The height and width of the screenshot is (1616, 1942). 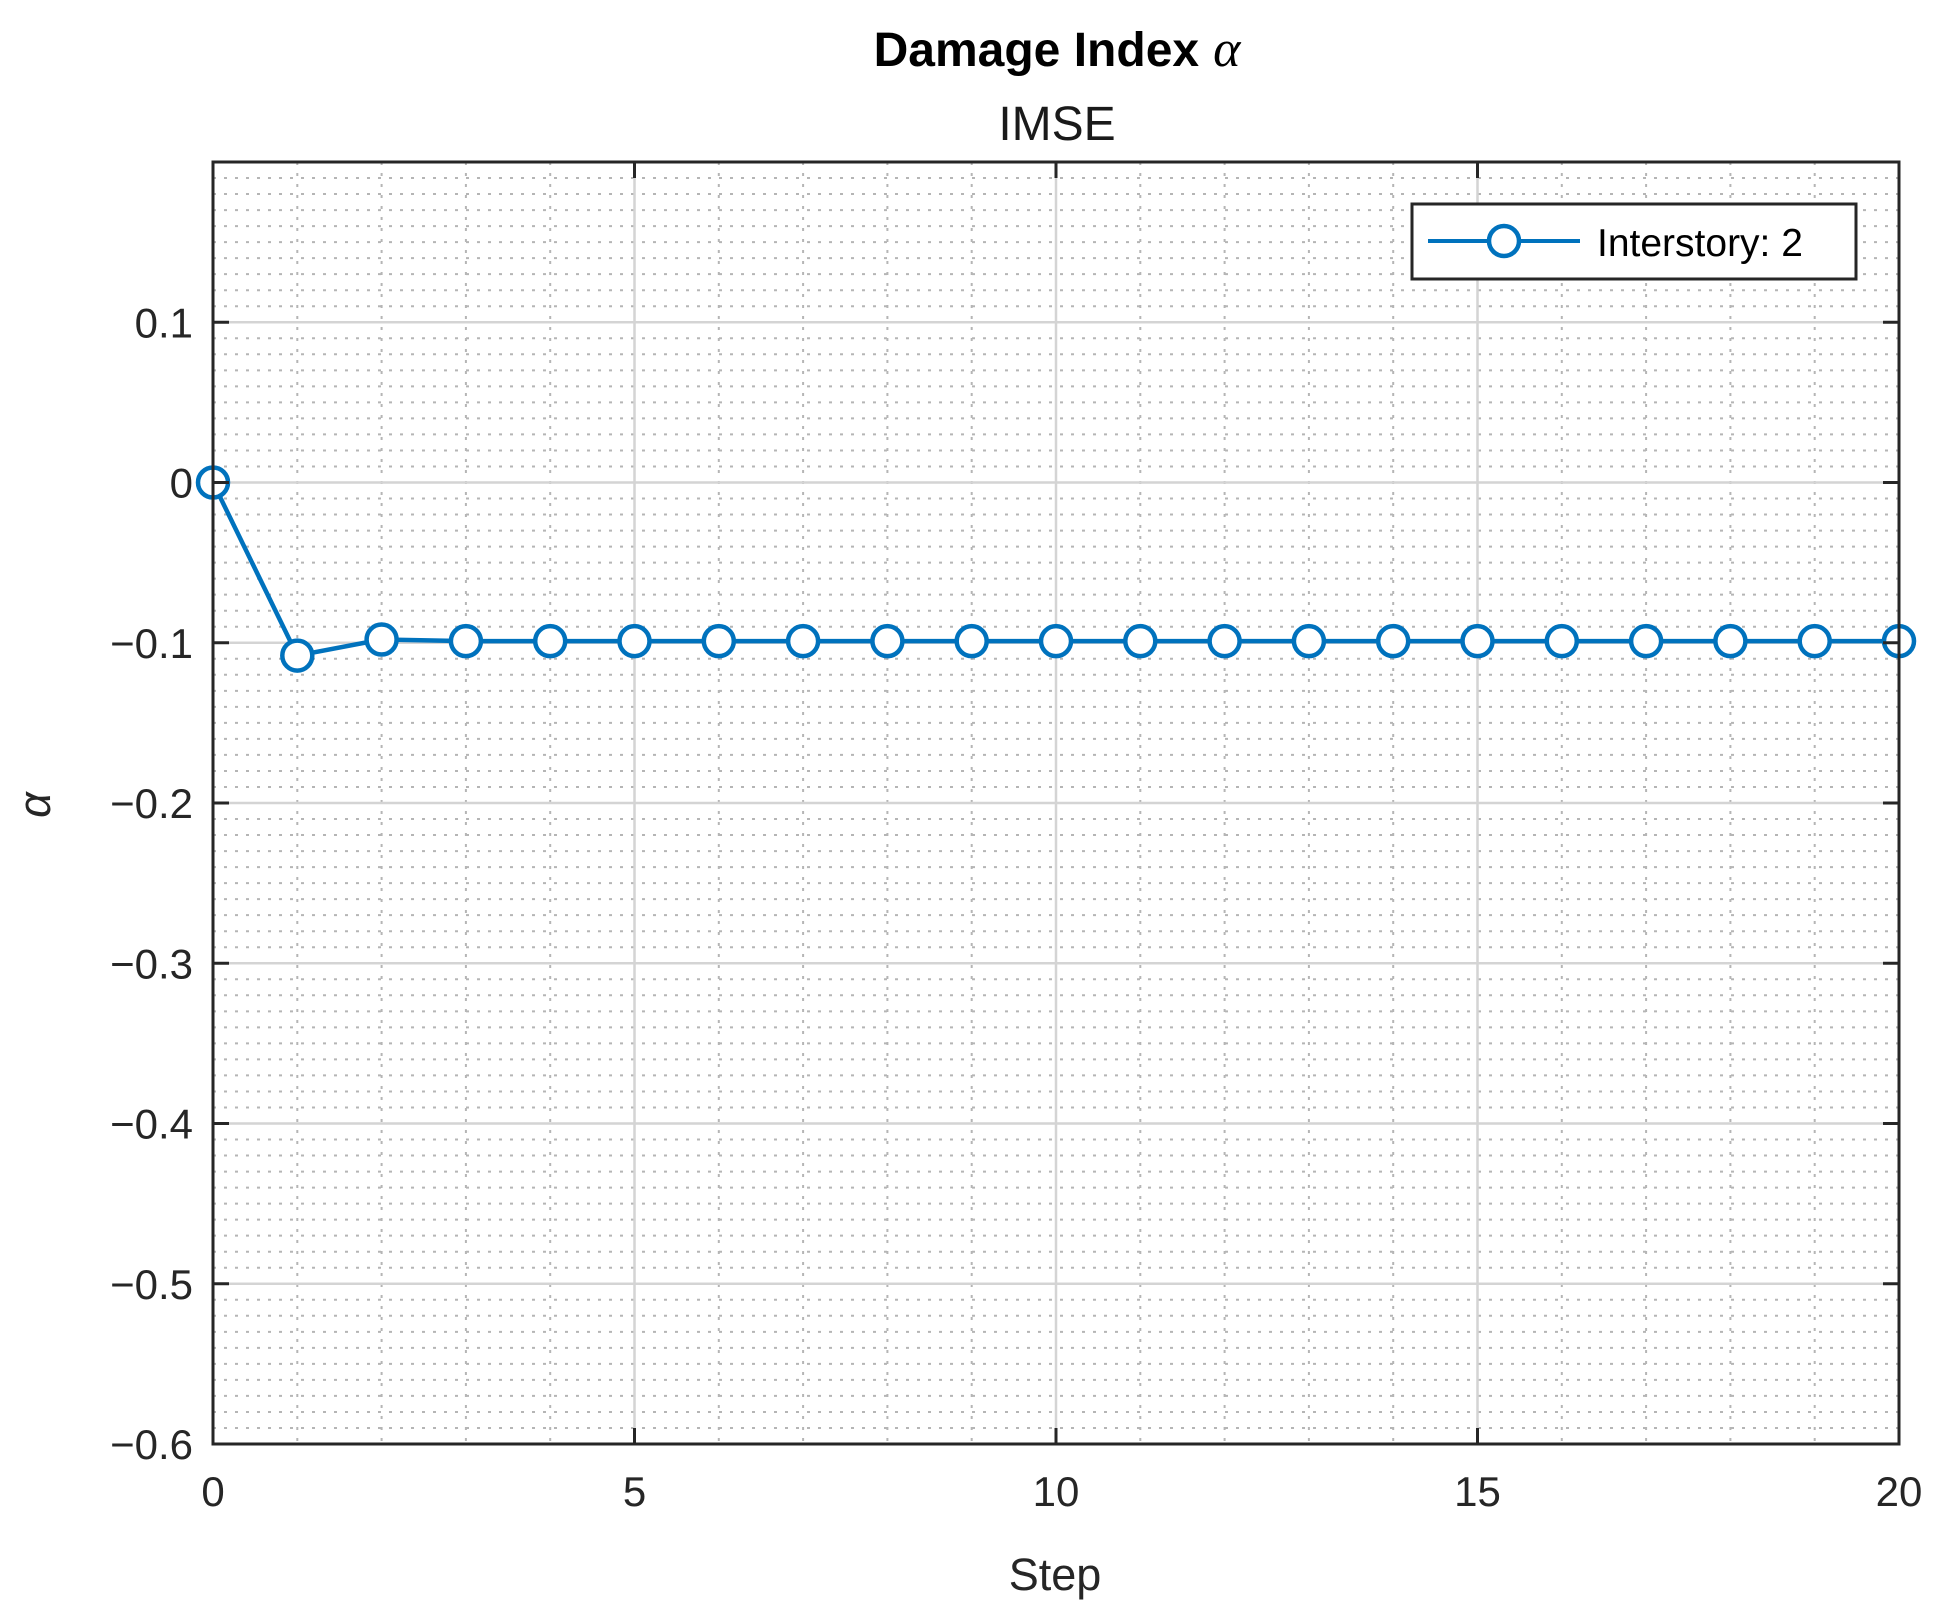 I want to click on chart-title: Damage Index α, so click(x=1058, y=49).